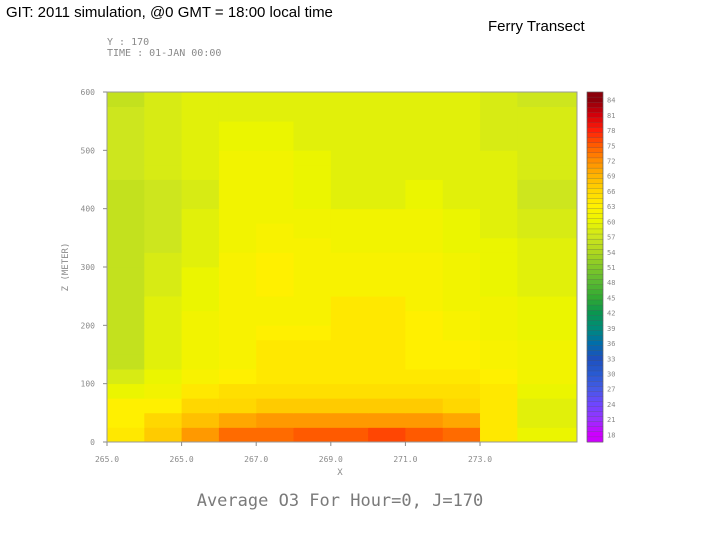  I want to click on colorbar-label: 24, so click(611, 405).